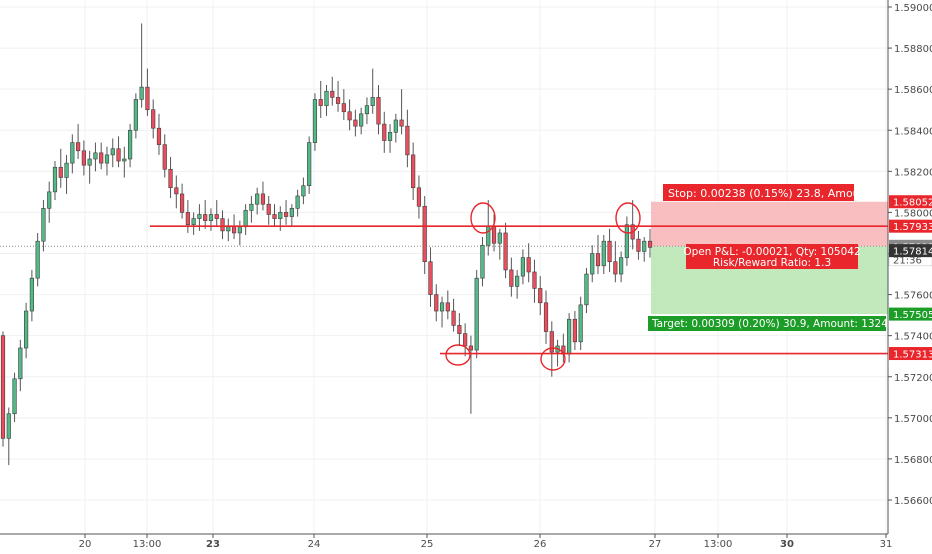  I want to click on price-axis-label: 1.57400, so click(913, 337).